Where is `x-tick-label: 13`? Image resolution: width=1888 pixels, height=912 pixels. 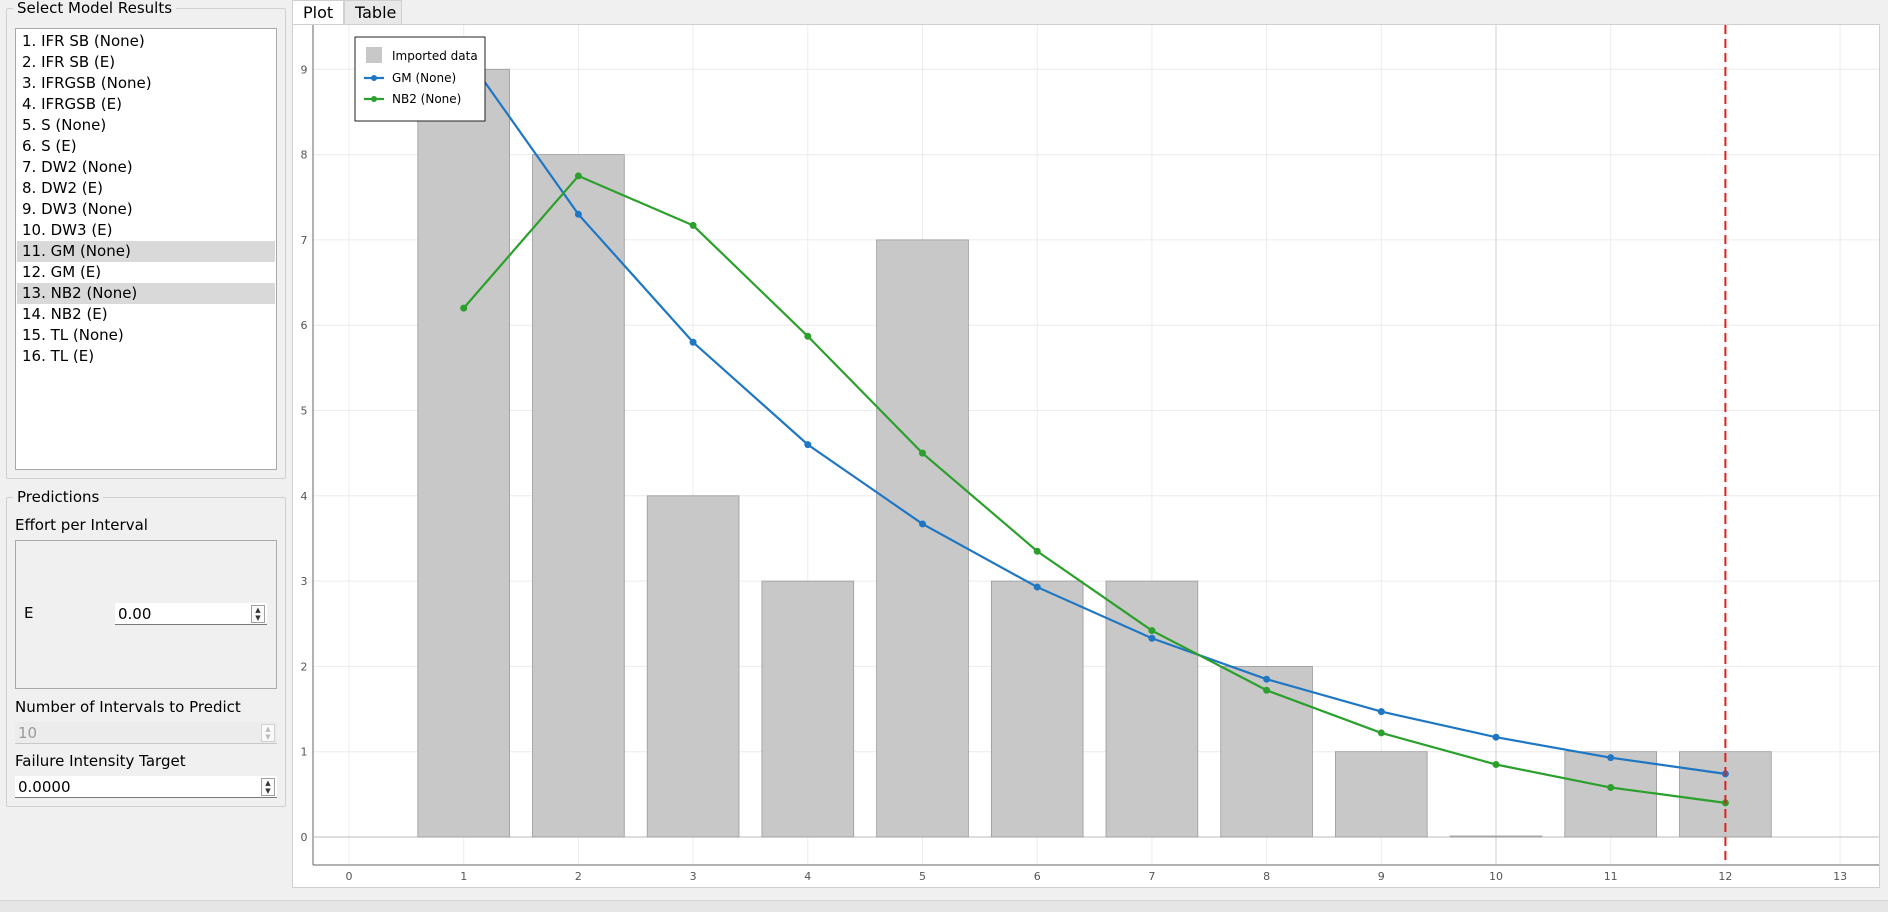 x-tick-label: 13 is located at coordinates (1840, 876).